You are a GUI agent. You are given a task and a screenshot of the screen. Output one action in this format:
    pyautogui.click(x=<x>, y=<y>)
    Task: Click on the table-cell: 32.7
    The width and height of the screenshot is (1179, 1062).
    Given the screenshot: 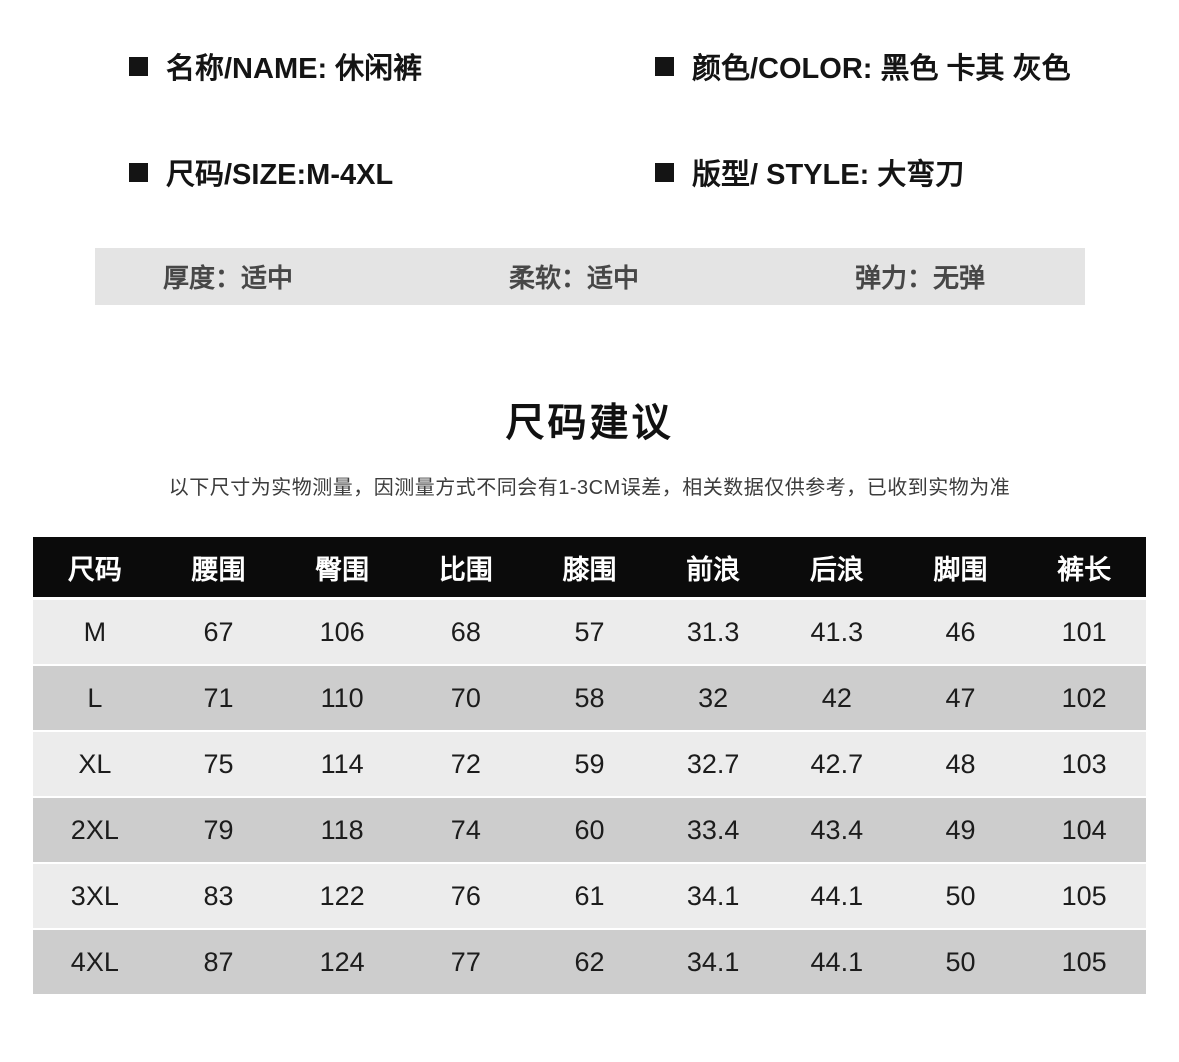 What is the action you would take?
    pyautogui.click(x=713, y=763)
    